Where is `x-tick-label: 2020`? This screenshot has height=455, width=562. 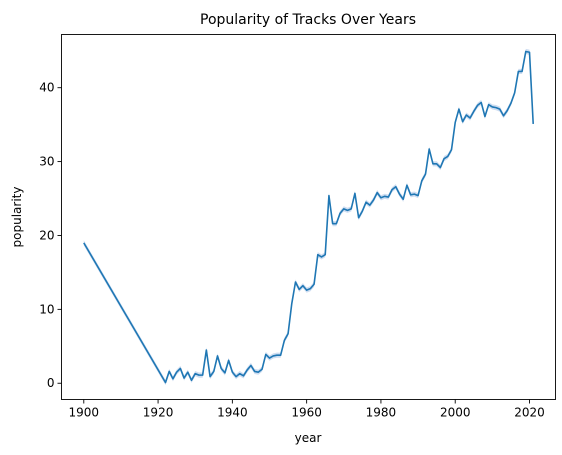
x-tick-label: 2020 is located at coordinates (529, 413).